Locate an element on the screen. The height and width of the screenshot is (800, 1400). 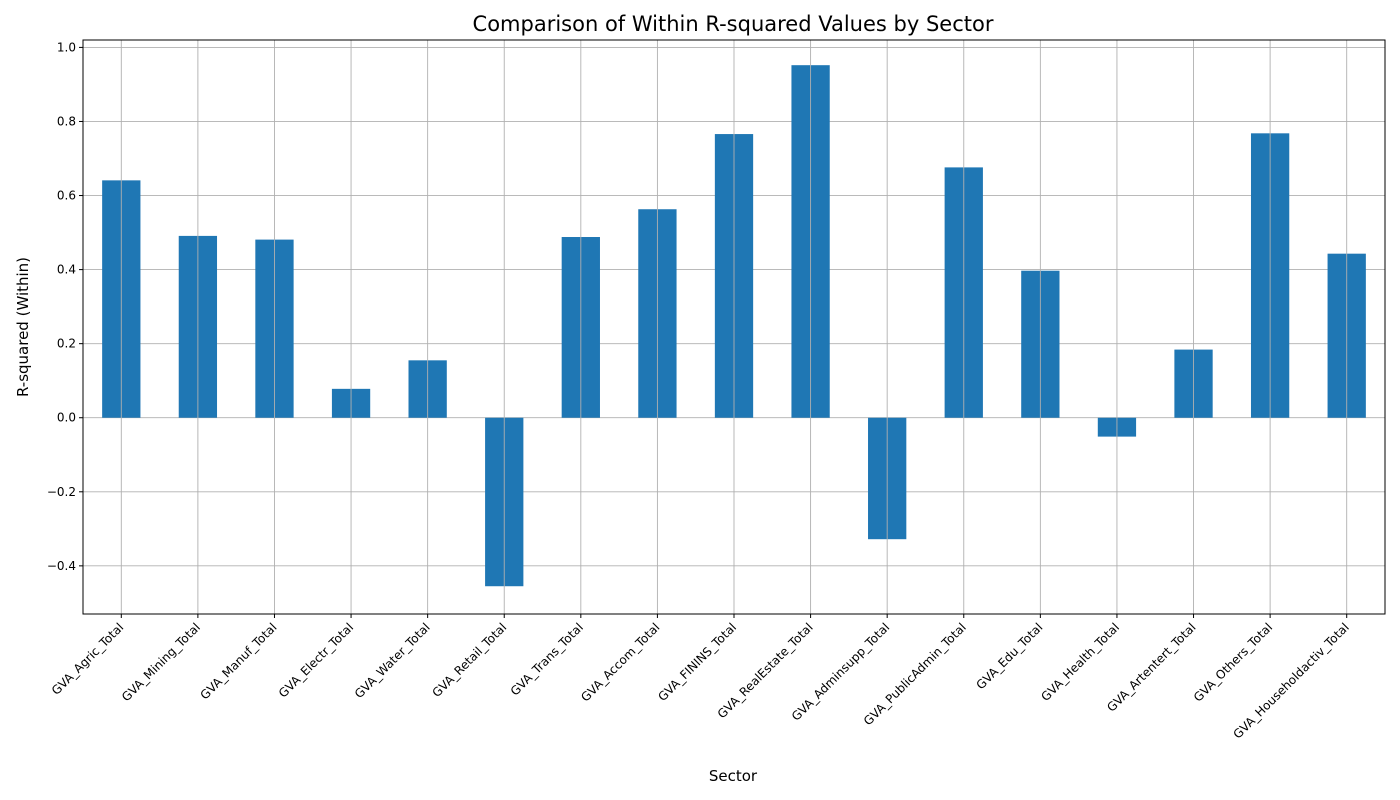
y-tick-label: 0.6 is located at coordinates (66, 196).